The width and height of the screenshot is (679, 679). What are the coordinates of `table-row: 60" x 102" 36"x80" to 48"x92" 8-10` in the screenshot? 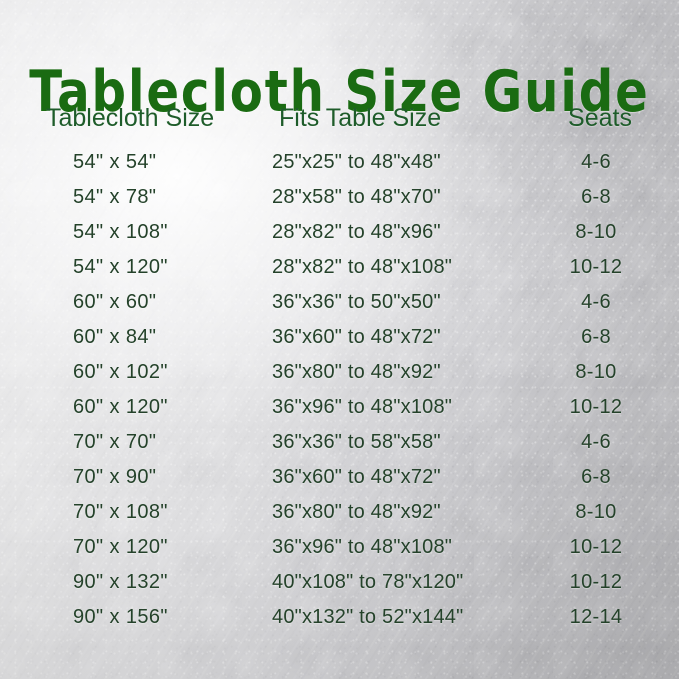 It's located at (339, 372).